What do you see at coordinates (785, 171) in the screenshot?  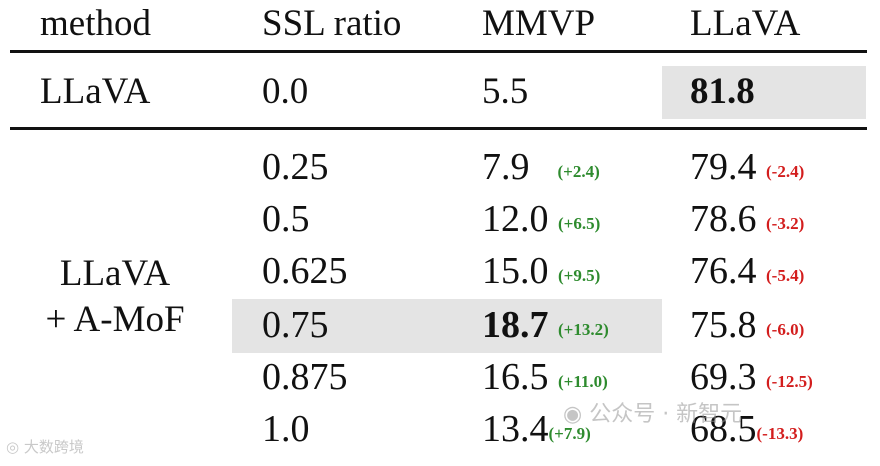 I see `llava-delta: (-2.4)` at bounding box center [785, 171].